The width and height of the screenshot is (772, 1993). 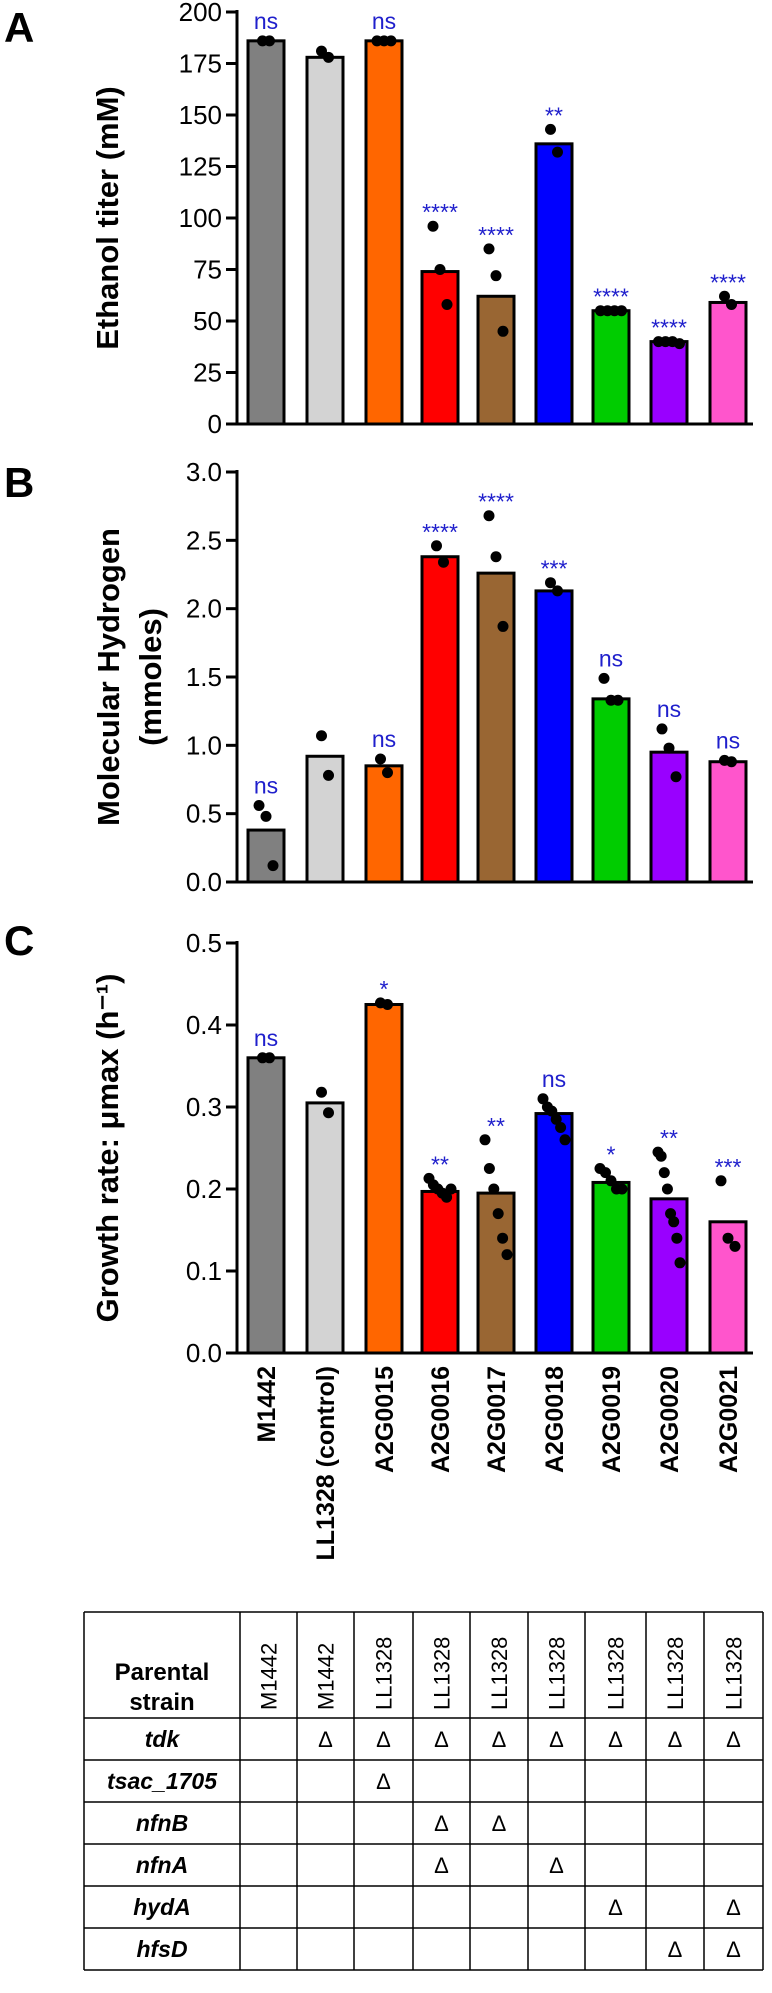 What do you see at coordinates (555, 1419) in the screenshot?
I see `category-label: A2G0018` at bounding box center [555, 1419].